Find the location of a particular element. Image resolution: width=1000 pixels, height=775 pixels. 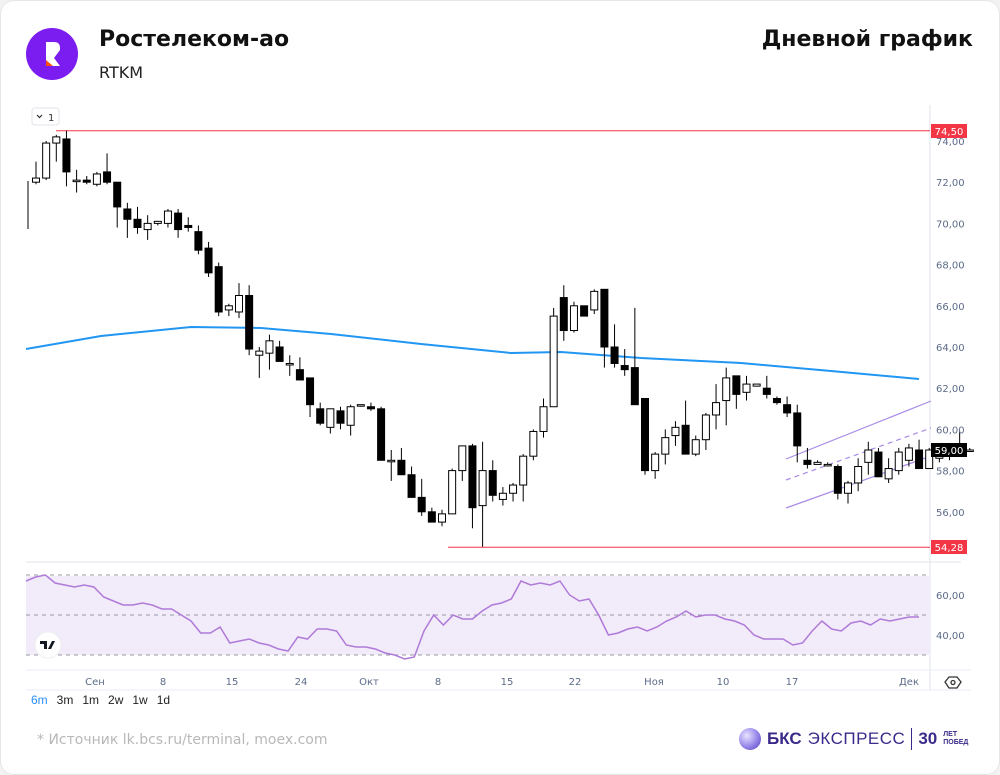

timeframe-3m: 3m is located at coordinates (65, 700).